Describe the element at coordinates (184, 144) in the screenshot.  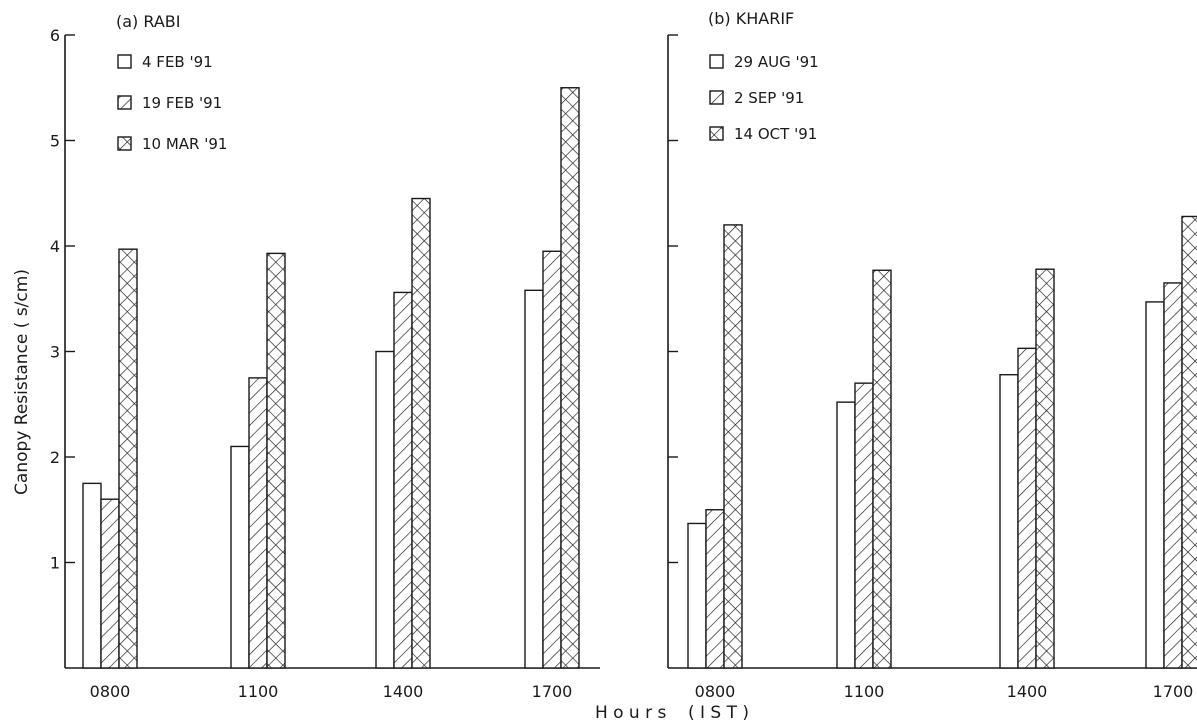
I see `legend-label: 10 MAR '91` at that location.